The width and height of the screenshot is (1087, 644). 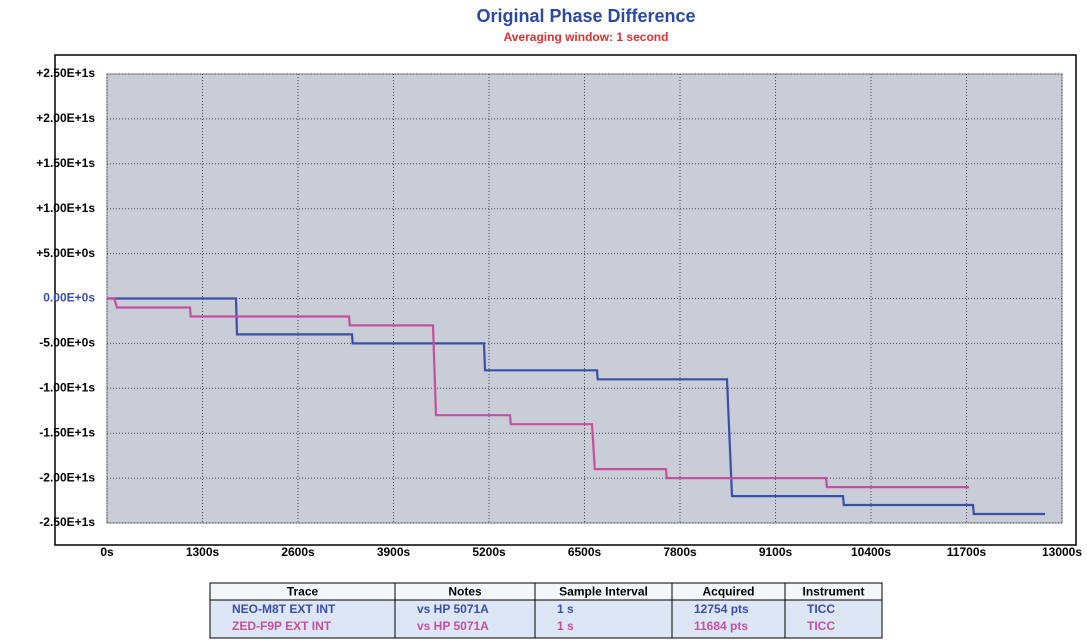 What do you see at coordinates (69, 298) in the screenshot?
I see `y-tick-label: 0.00E+0s` at bounding box center [69, 298].